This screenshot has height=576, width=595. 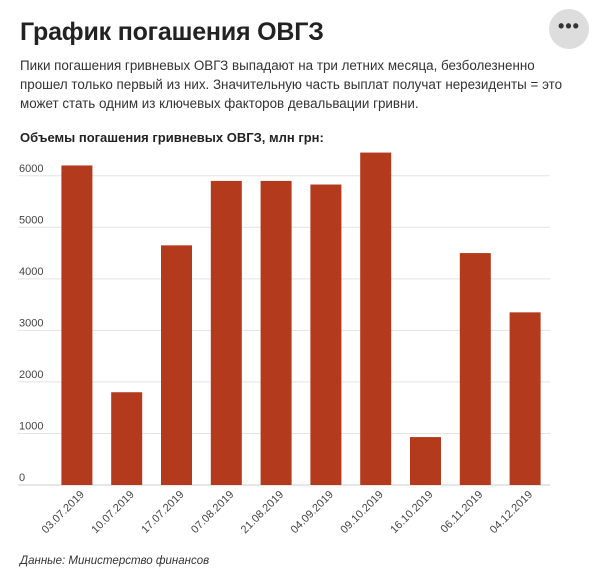 What do you see at coordinates (127, 438) in the screenshot?
I see `bar-10.07.2019` at bounding box center [127, 438].